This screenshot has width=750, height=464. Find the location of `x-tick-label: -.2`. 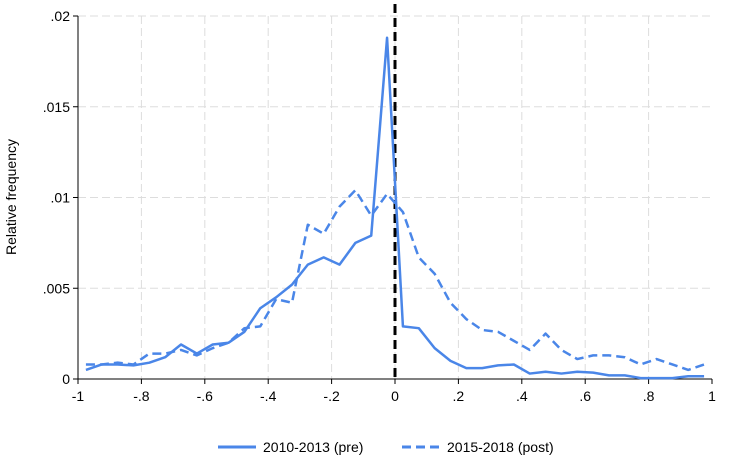

x-tick-label: -.2 is located at coordinates (331, 396).